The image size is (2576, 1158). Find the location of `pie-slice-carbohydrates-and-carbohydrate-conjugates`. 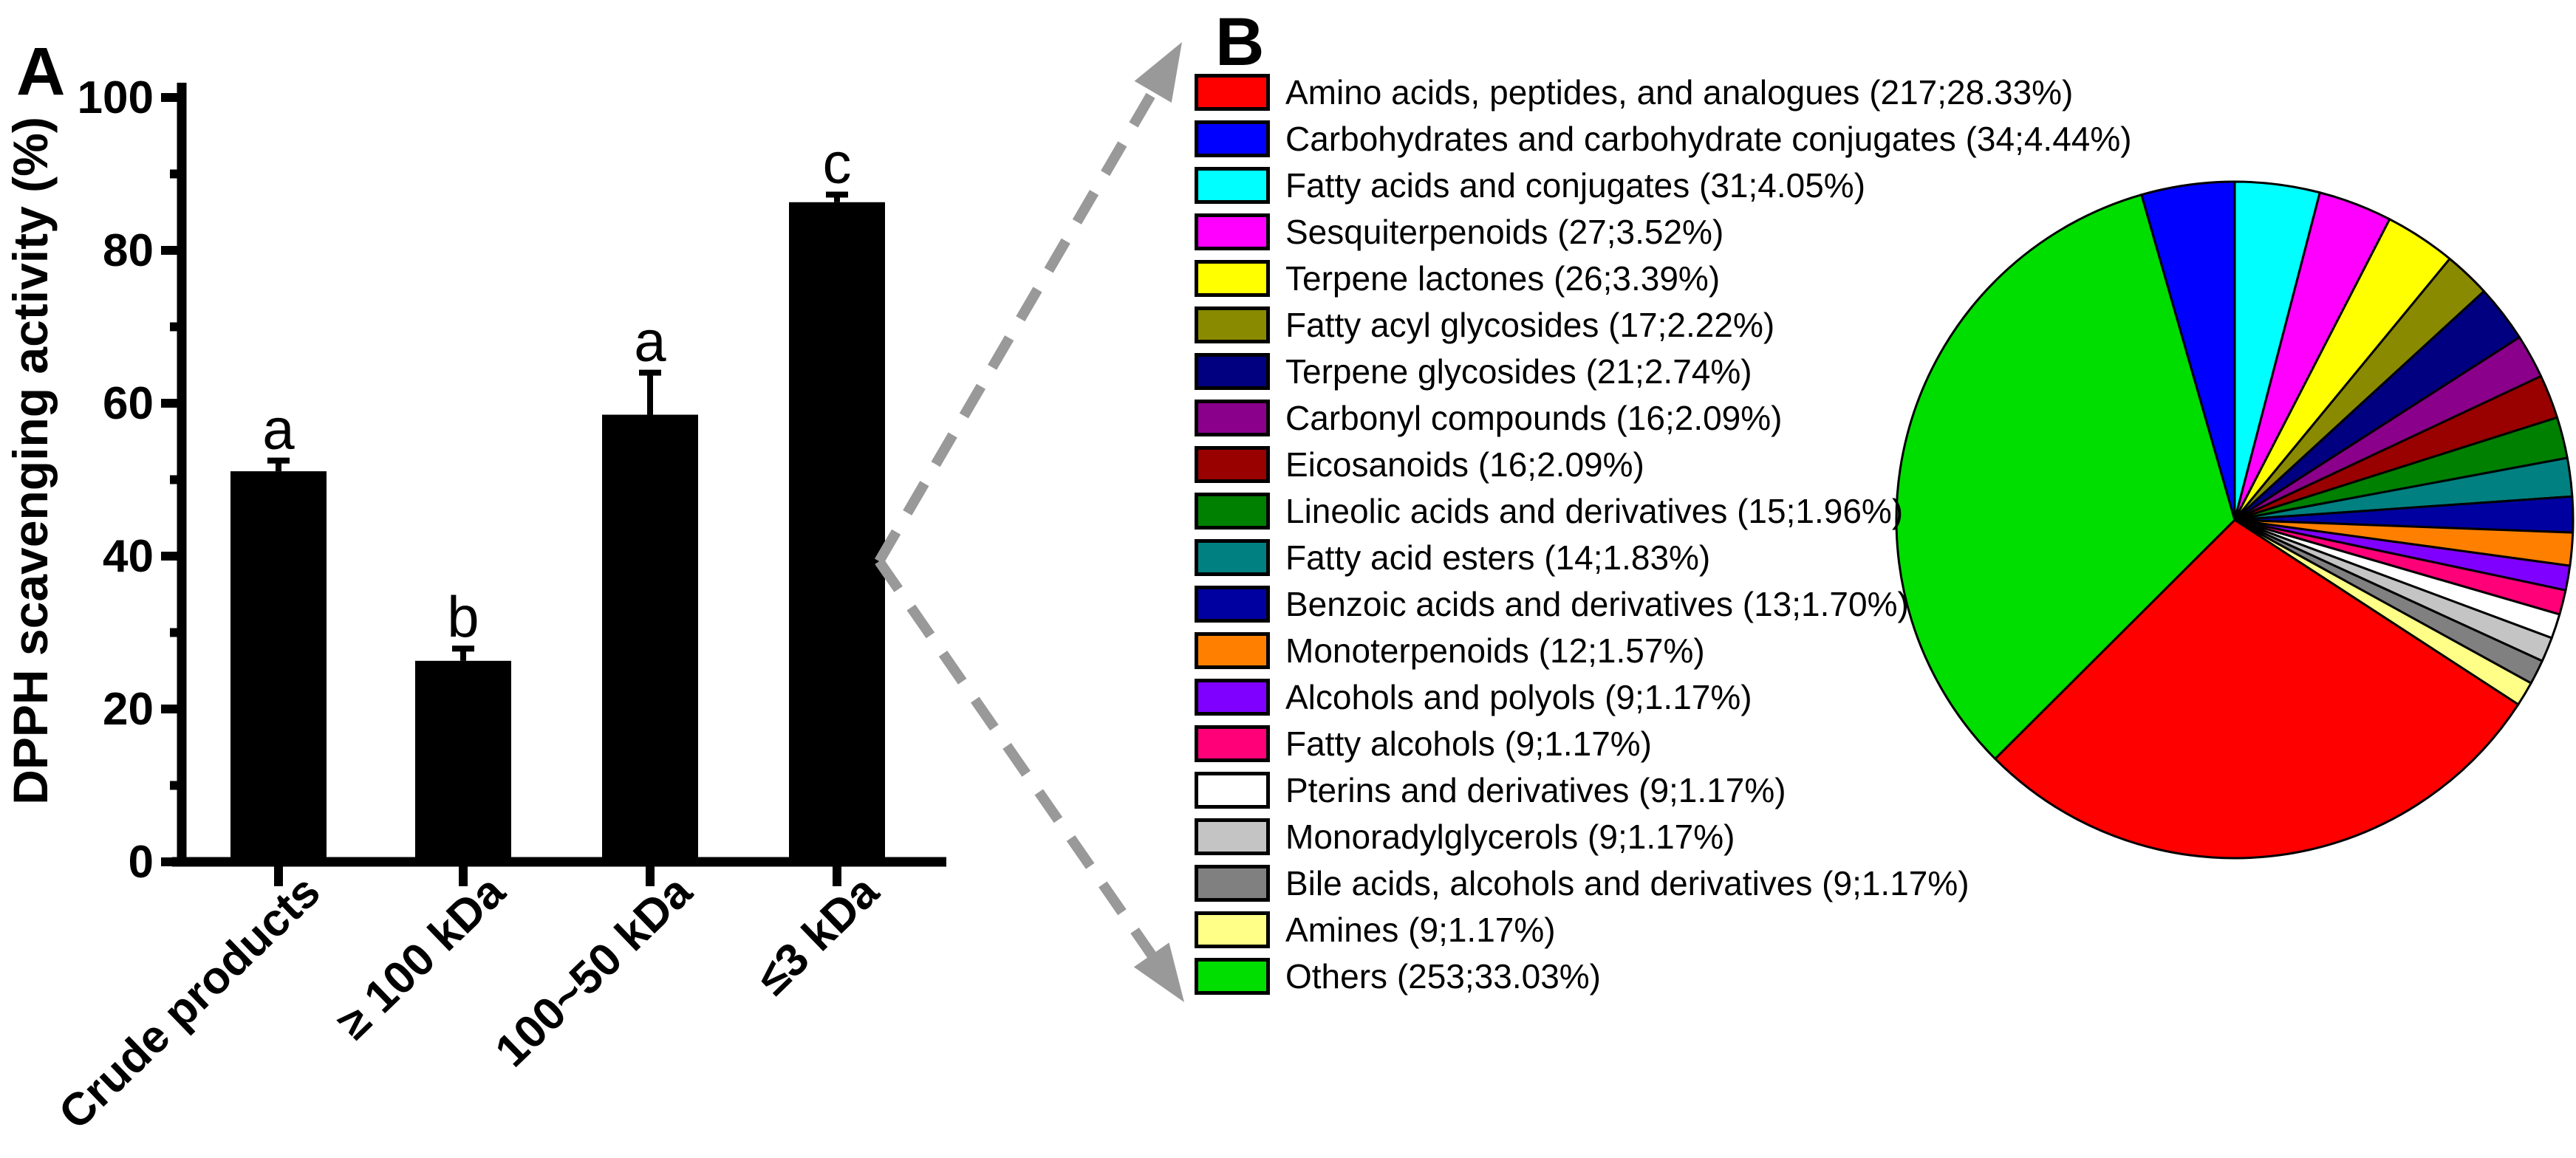

pie-slice-carbohydrates-and-carbohydrate-conjugates is located at coordinates (2188, 350).